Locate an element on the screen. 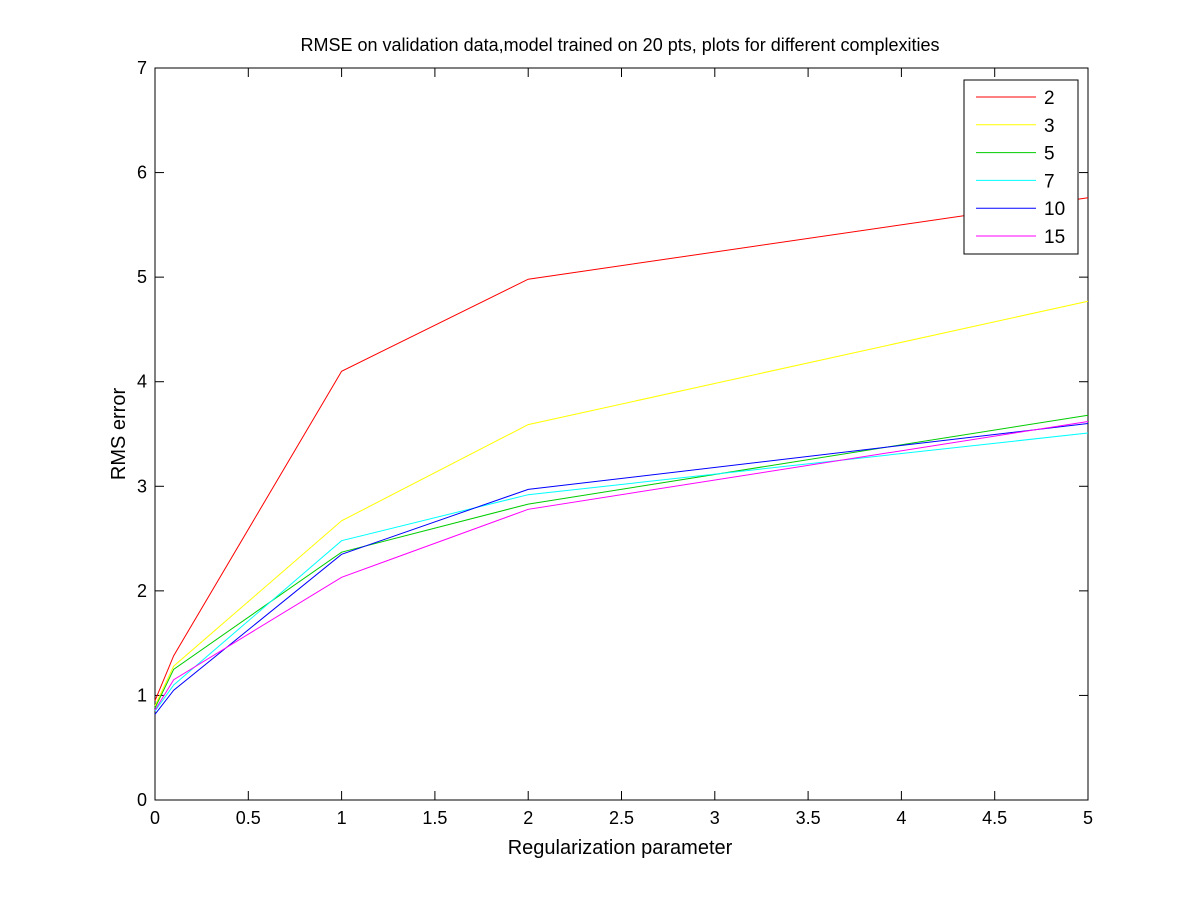 This screenshot has height=900, width=1200. x-axis-label: Regularization parameter is located at coordinates (620, 848).